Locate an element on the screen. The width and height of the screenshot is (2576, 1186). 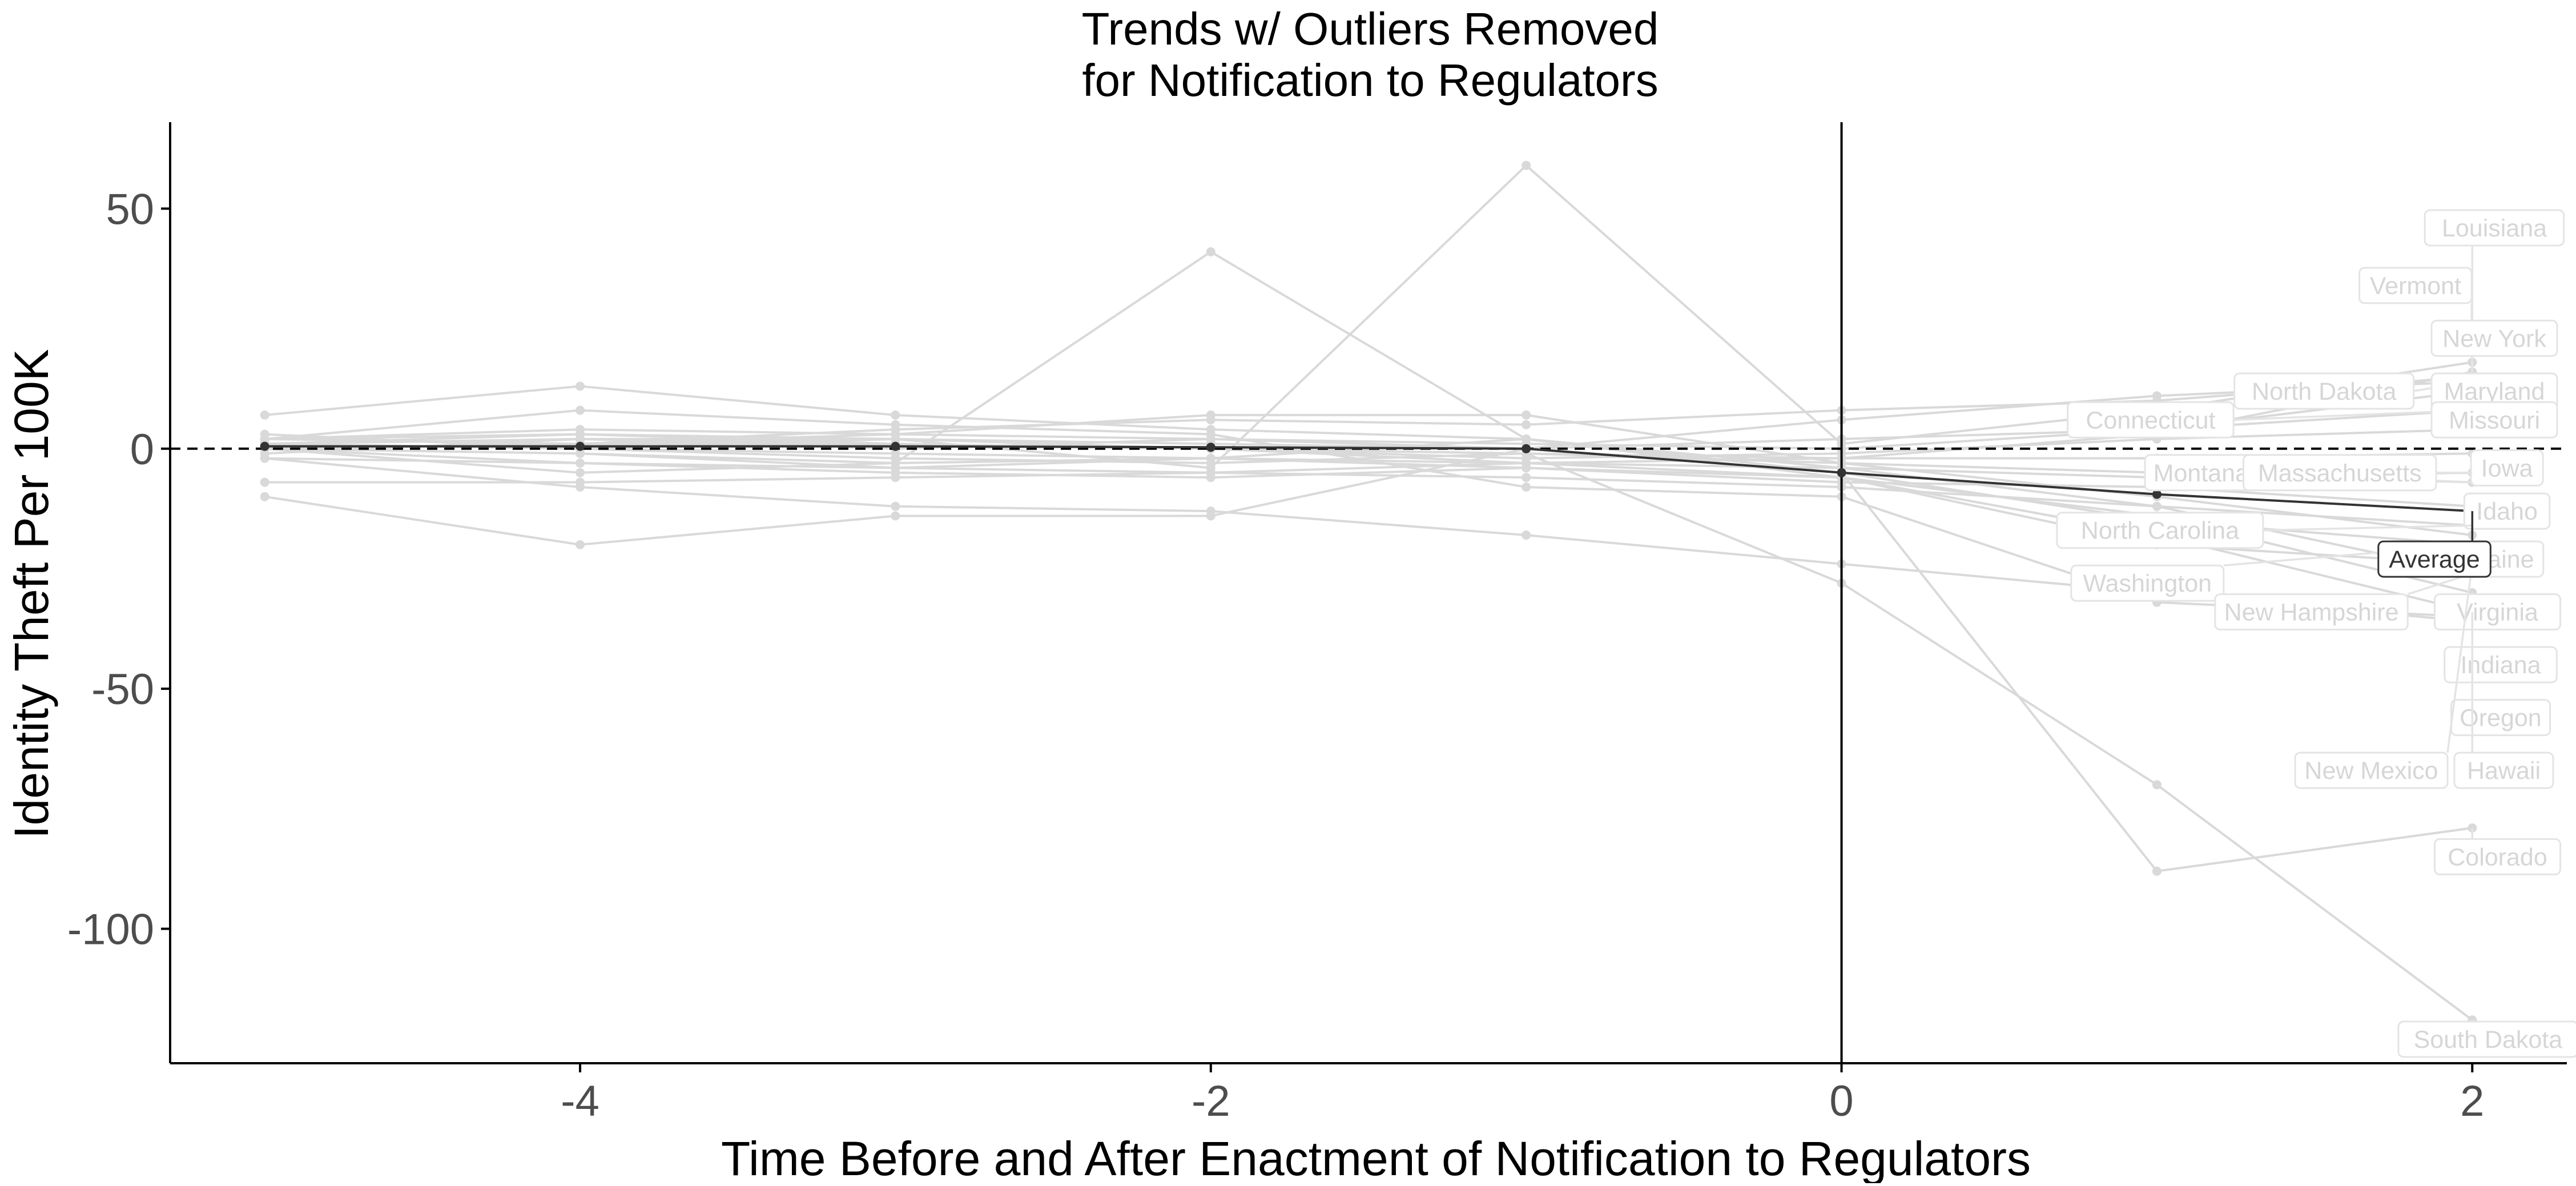
label-box-missouri is located at coordinates (2494, 420).